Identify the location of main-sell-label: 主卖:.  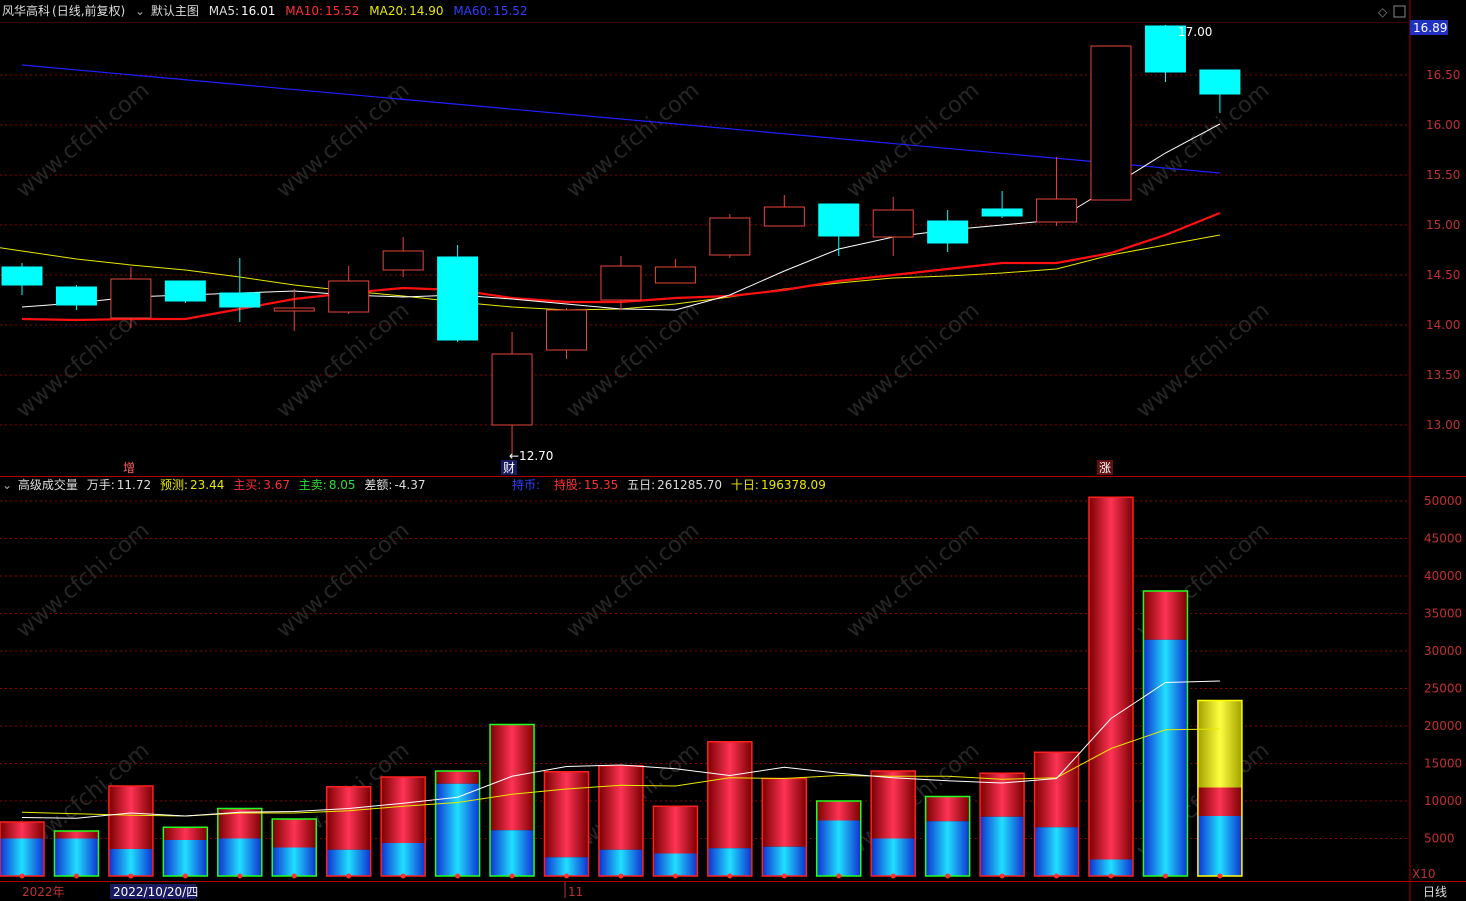
(312, 485).